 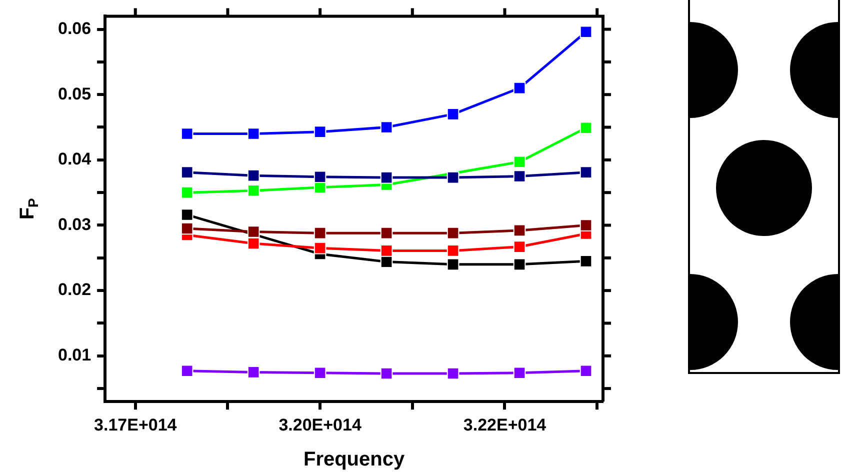 What do you see at coordinates (75, 290) in the screenshot?
I see `y-tick-label: 0.02` at bounding box center [75, 290].